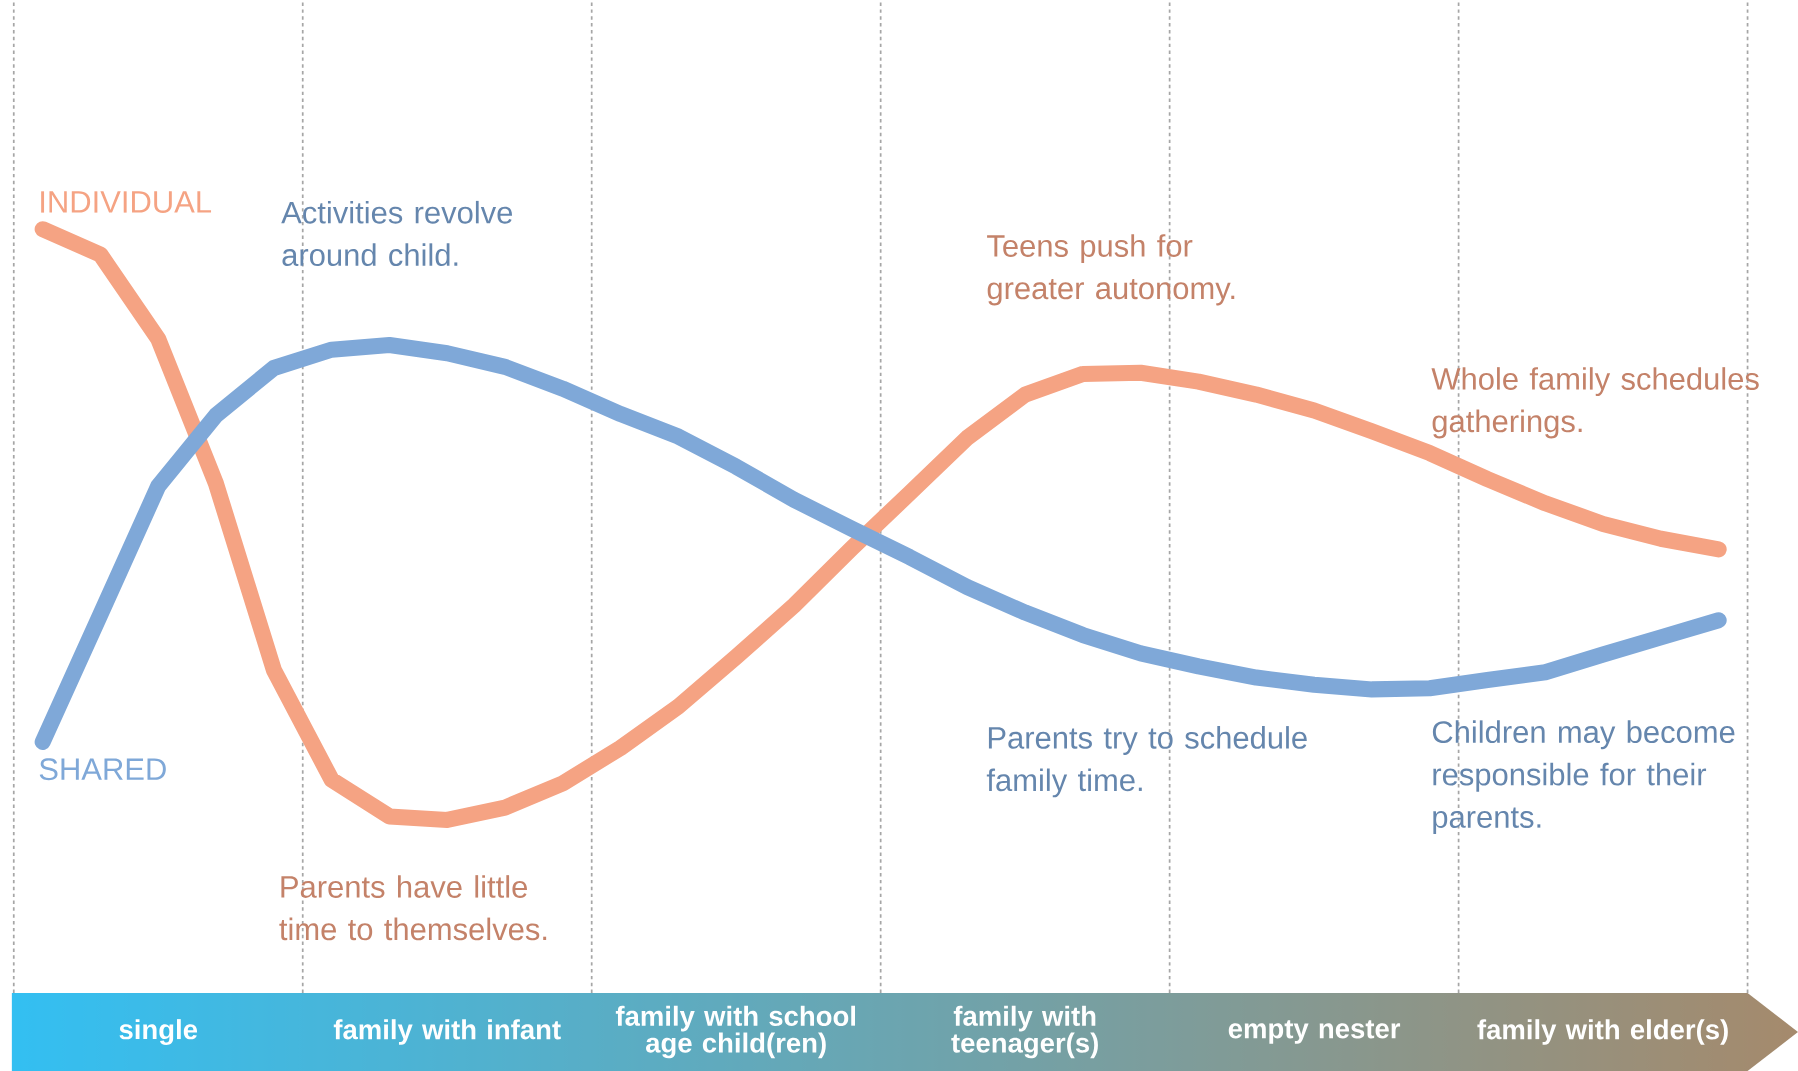 The height and width of the screenshot is (1071, 1798). What do you see at coordinates (447, 1032) in the screenshot?
I see `x-tick-label: family with infant` at bounding box center [447, 1032].